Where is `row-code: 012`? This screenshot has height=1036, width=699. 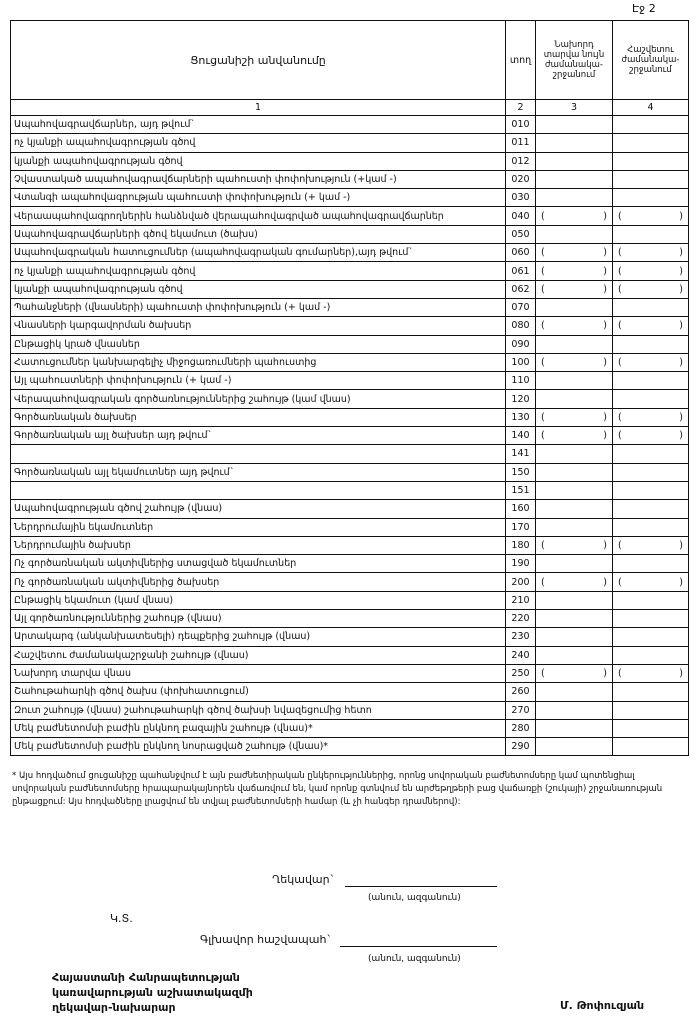
row-code: 012 is located at coordinates (520, 161).